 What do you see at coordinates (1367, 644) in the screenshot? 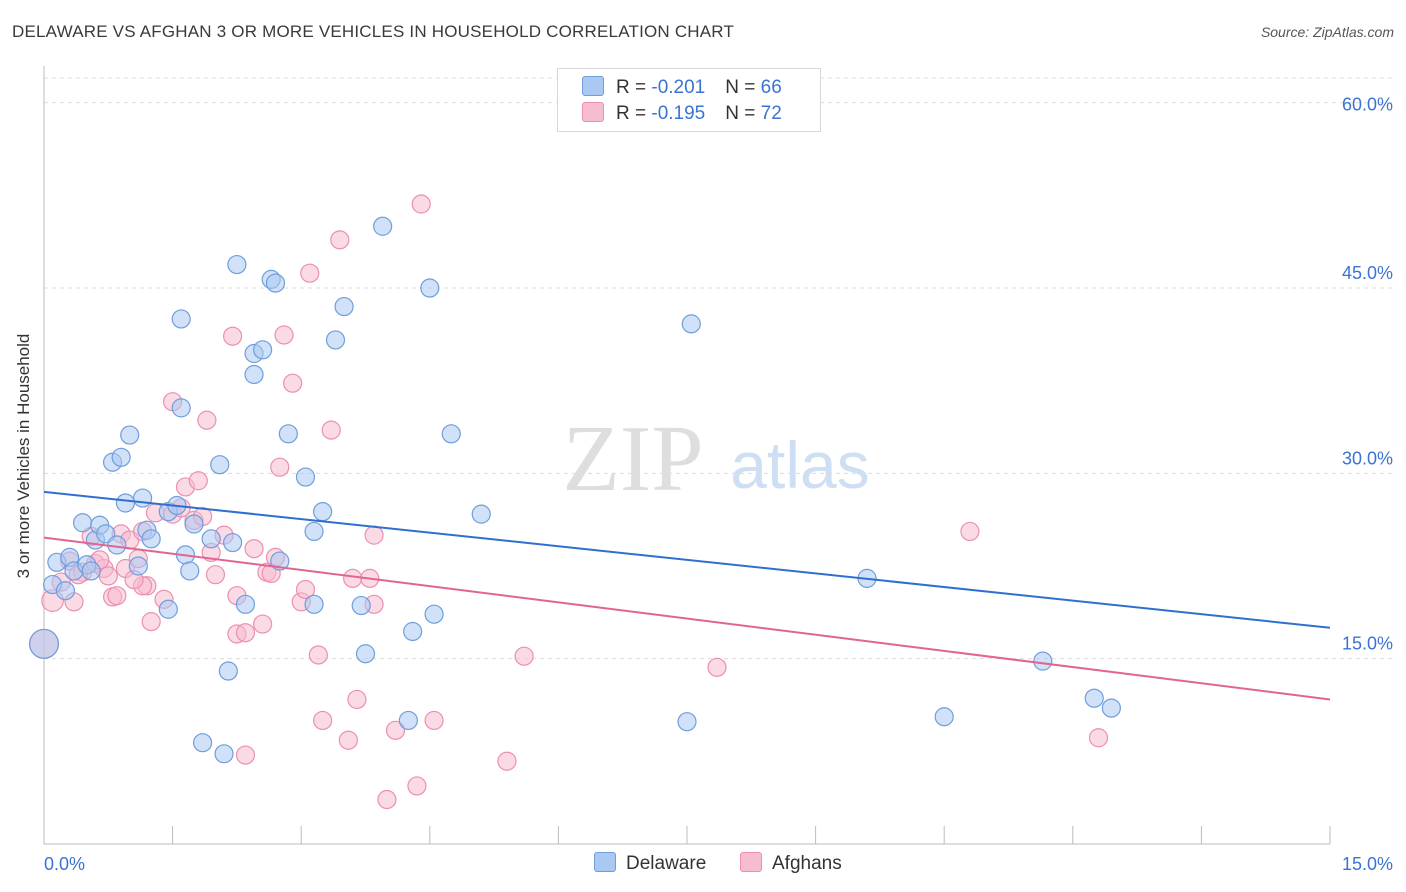
I see `y-tick-label: 15.0%` at bounding box center [1367, 644].